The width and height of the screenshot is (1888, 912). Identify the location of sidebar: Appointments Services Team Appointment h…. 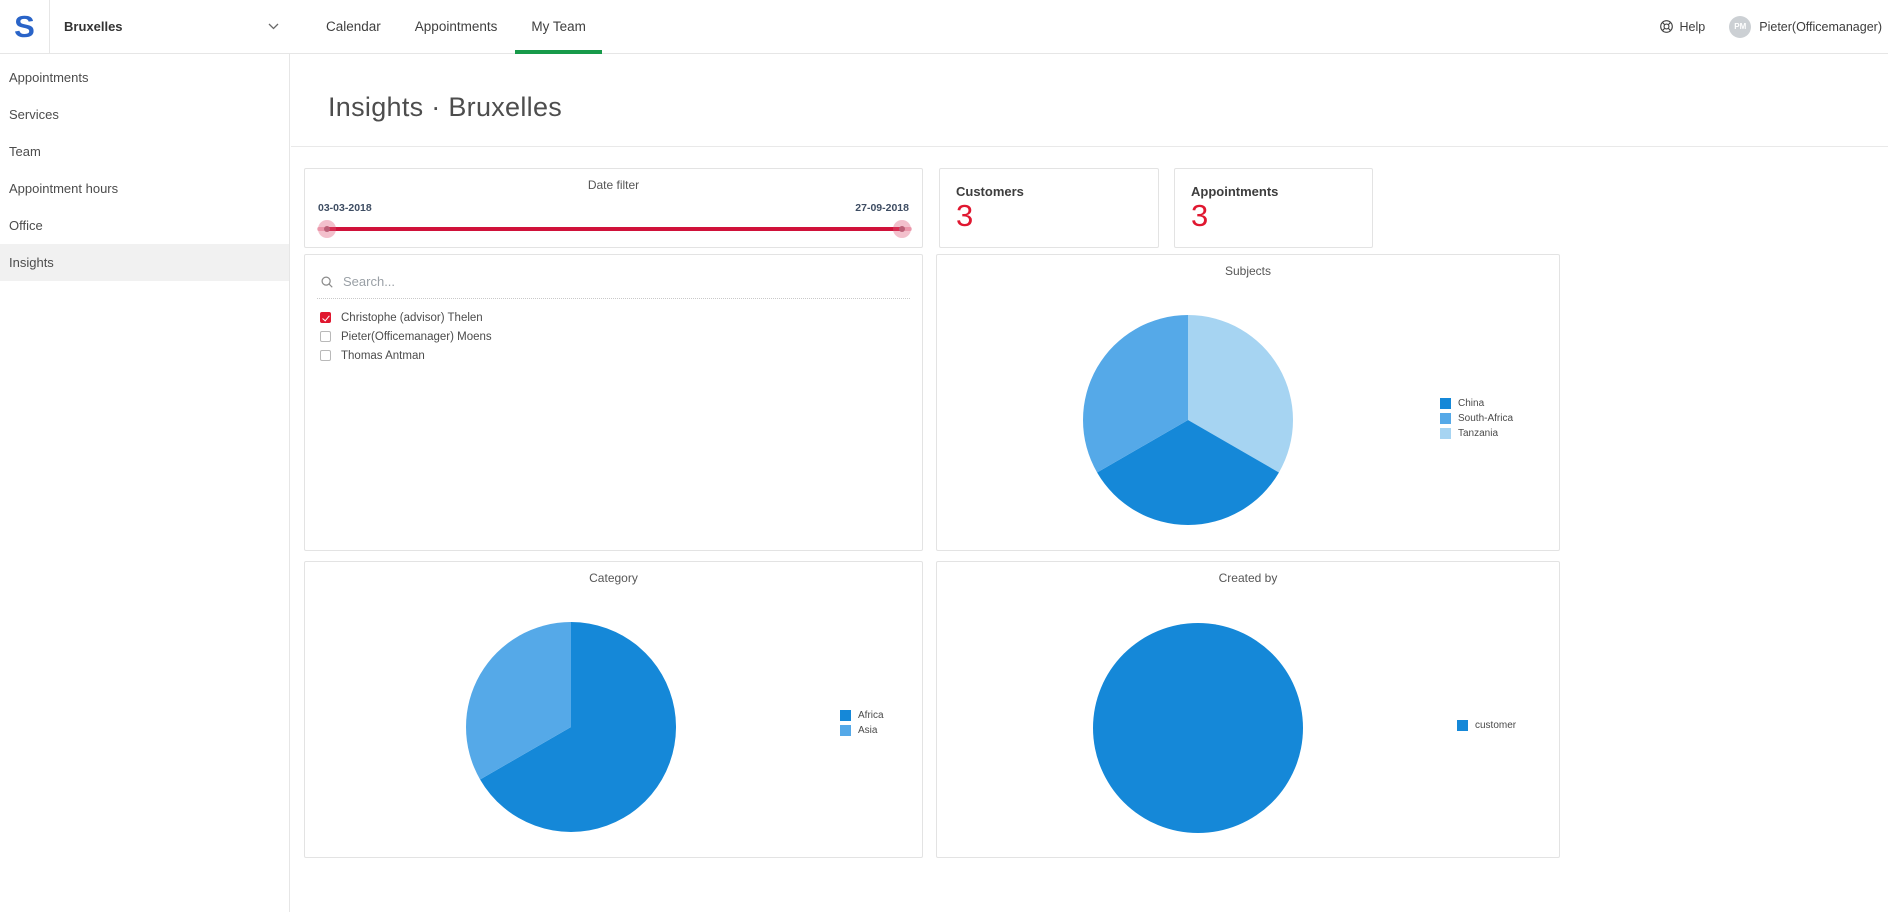
(145, 483).